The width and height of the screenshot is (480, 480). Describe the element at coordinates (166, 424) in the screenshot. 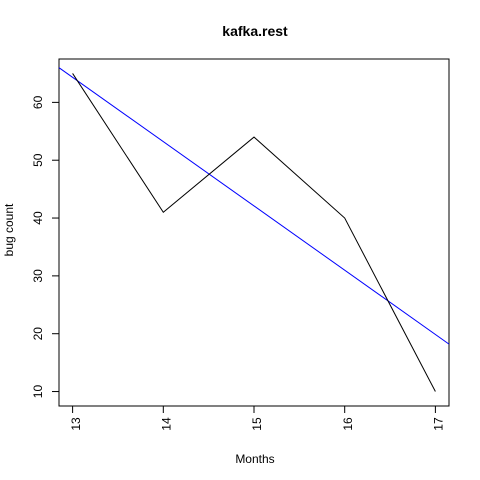

I see `x-tick-label: 14` at that location.